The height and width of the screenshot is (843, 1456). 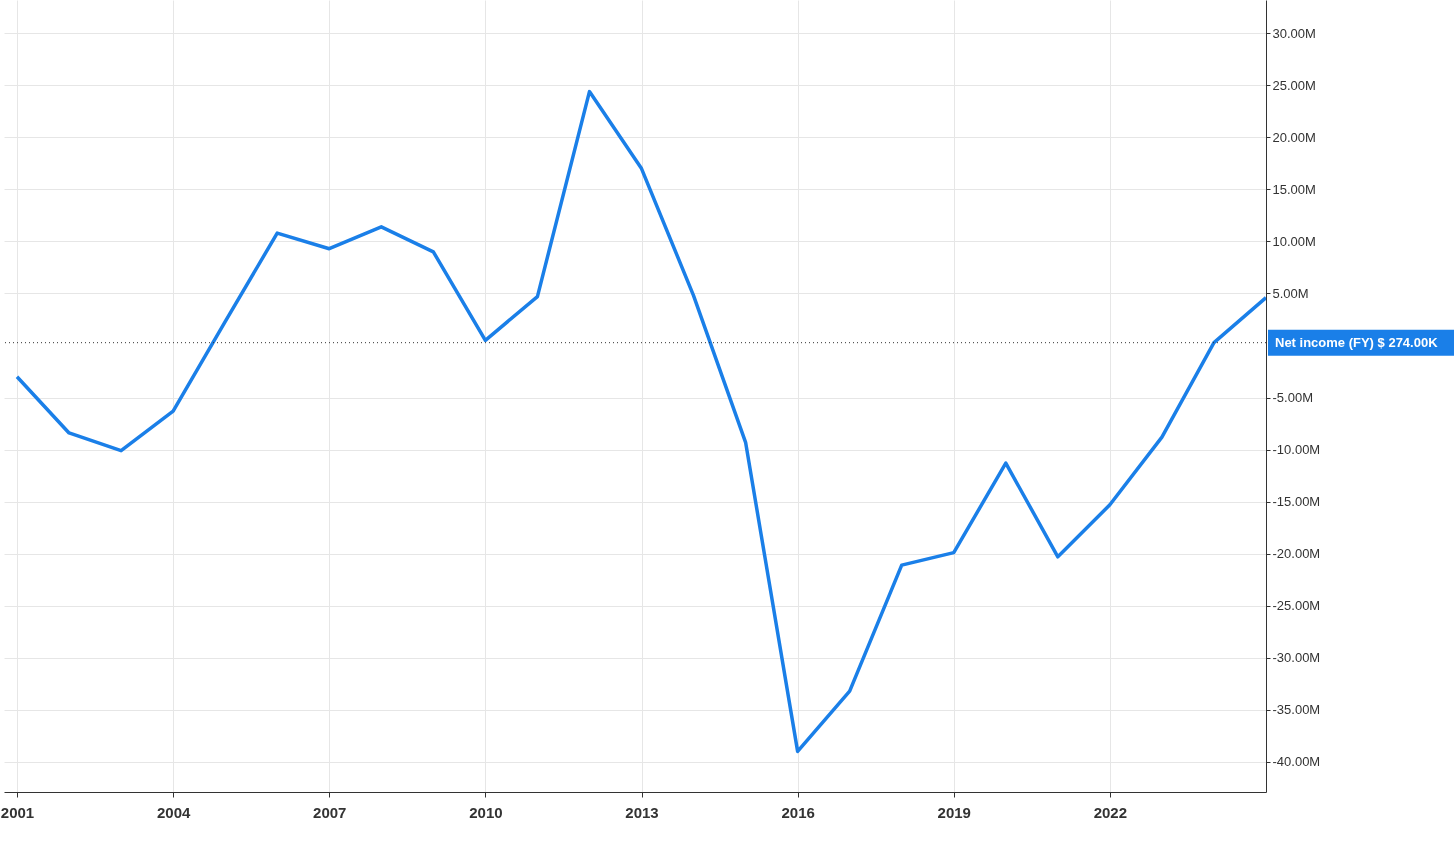 I want to click on y-tick-label: -40.00M, so click(x=1296, y=762).